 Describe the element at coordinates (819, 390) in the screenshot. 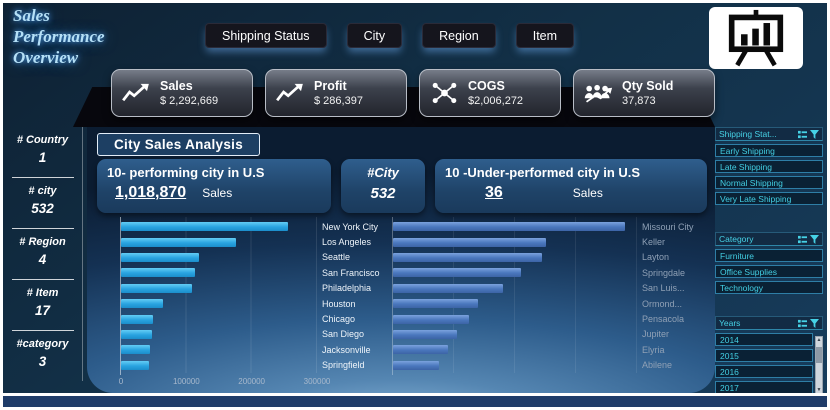

I see `scroll-down-icon: ▼` at that location.